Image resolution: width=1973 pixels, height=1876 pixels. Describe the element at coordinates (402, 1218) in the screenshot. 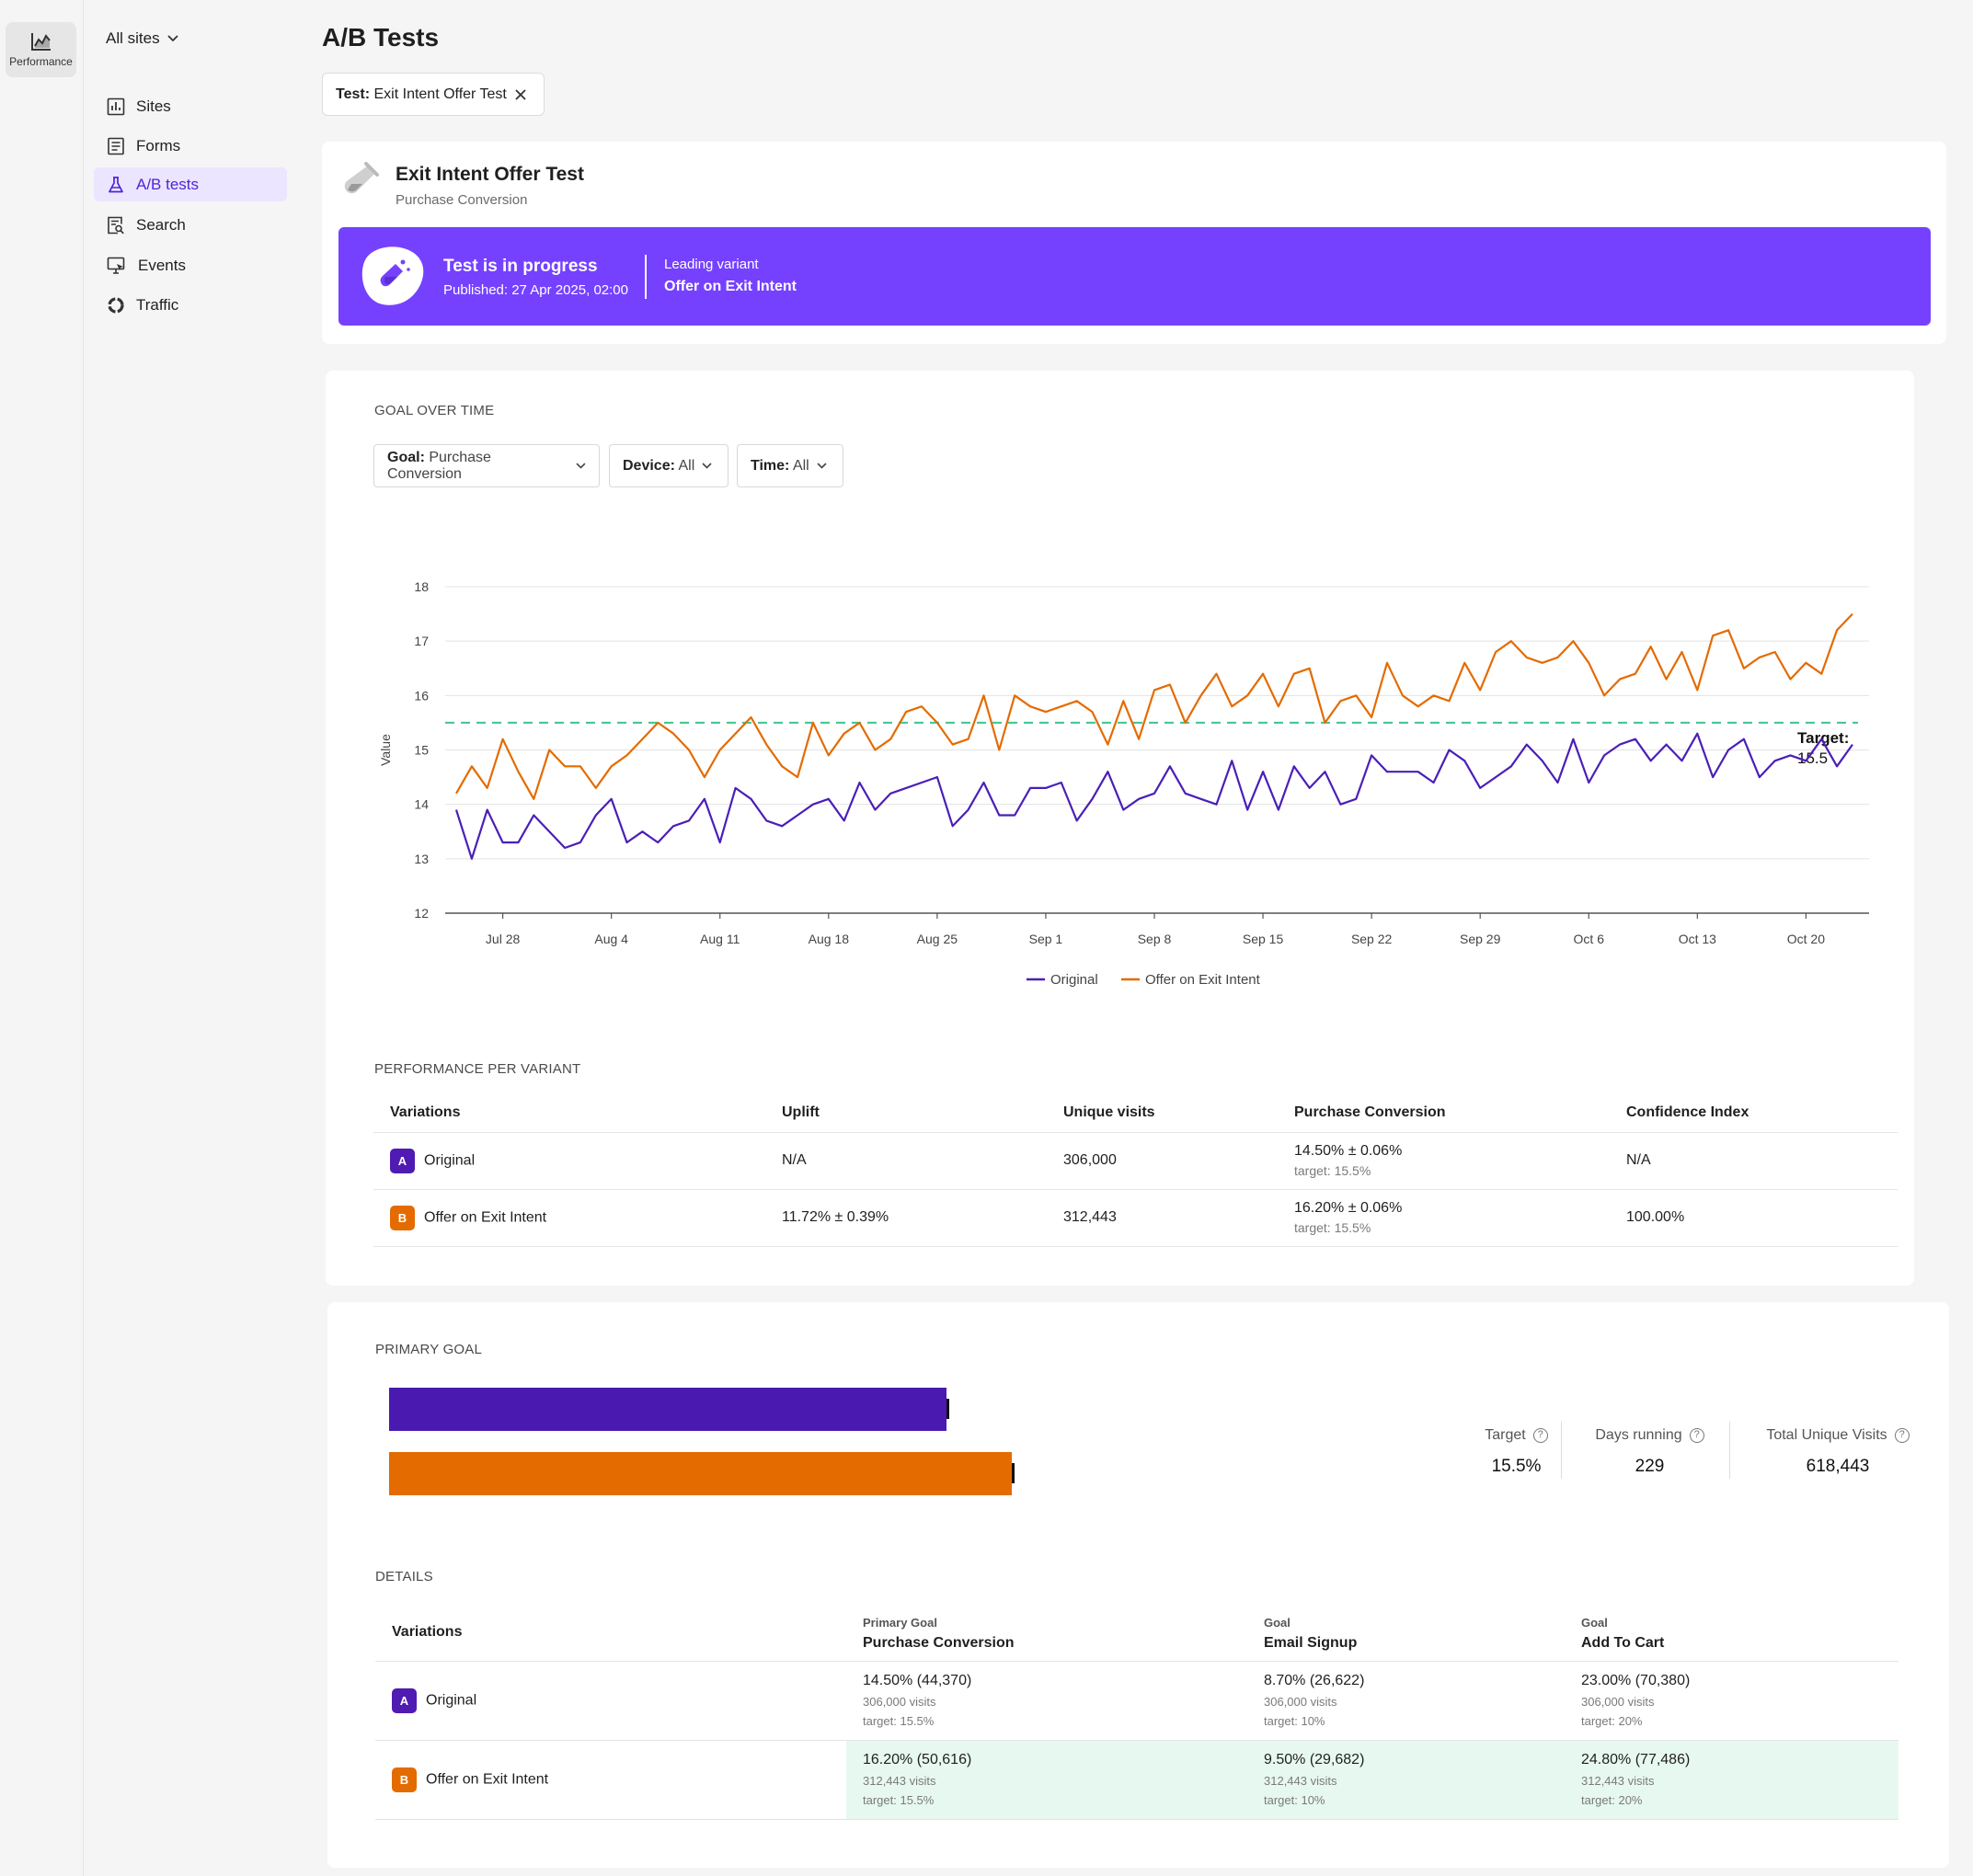

I see `variant-badge: B` at that location.